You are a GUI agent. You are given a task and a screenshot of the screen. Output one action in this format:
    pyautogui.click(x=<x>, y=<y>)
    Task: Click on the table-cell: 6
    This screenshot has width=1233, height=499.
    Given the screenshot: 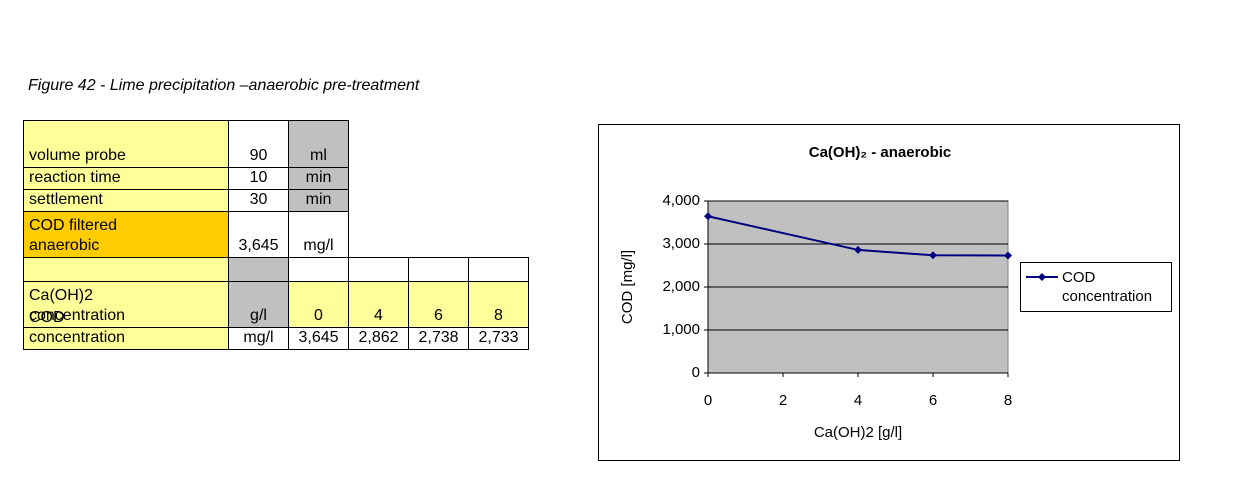 What is the action you would take?
    pyautogui.click(x=438, y=304)
    